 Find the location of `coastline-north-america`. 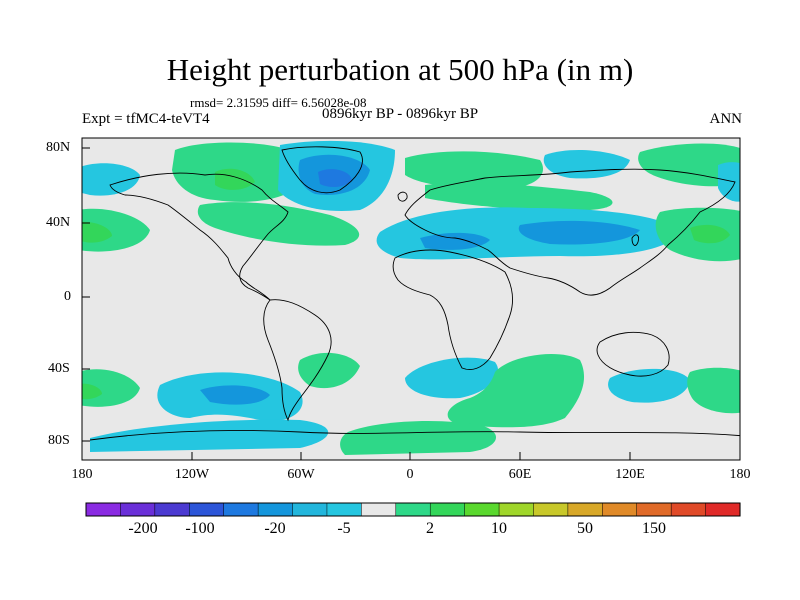

coastline-north-america is located at coordinates (199, 236).